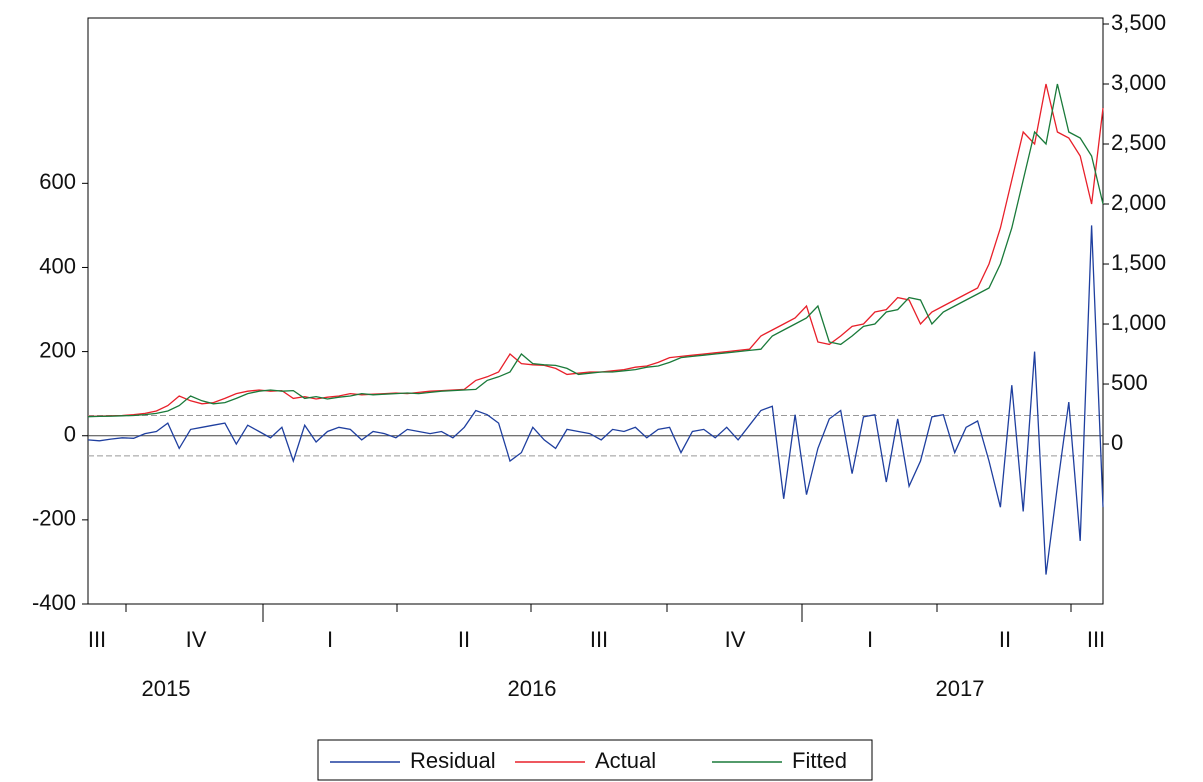 The width and height of the screenshot is (1203, 782). I want to click on y2-tick-label: 2,000, so click(1138, 202).